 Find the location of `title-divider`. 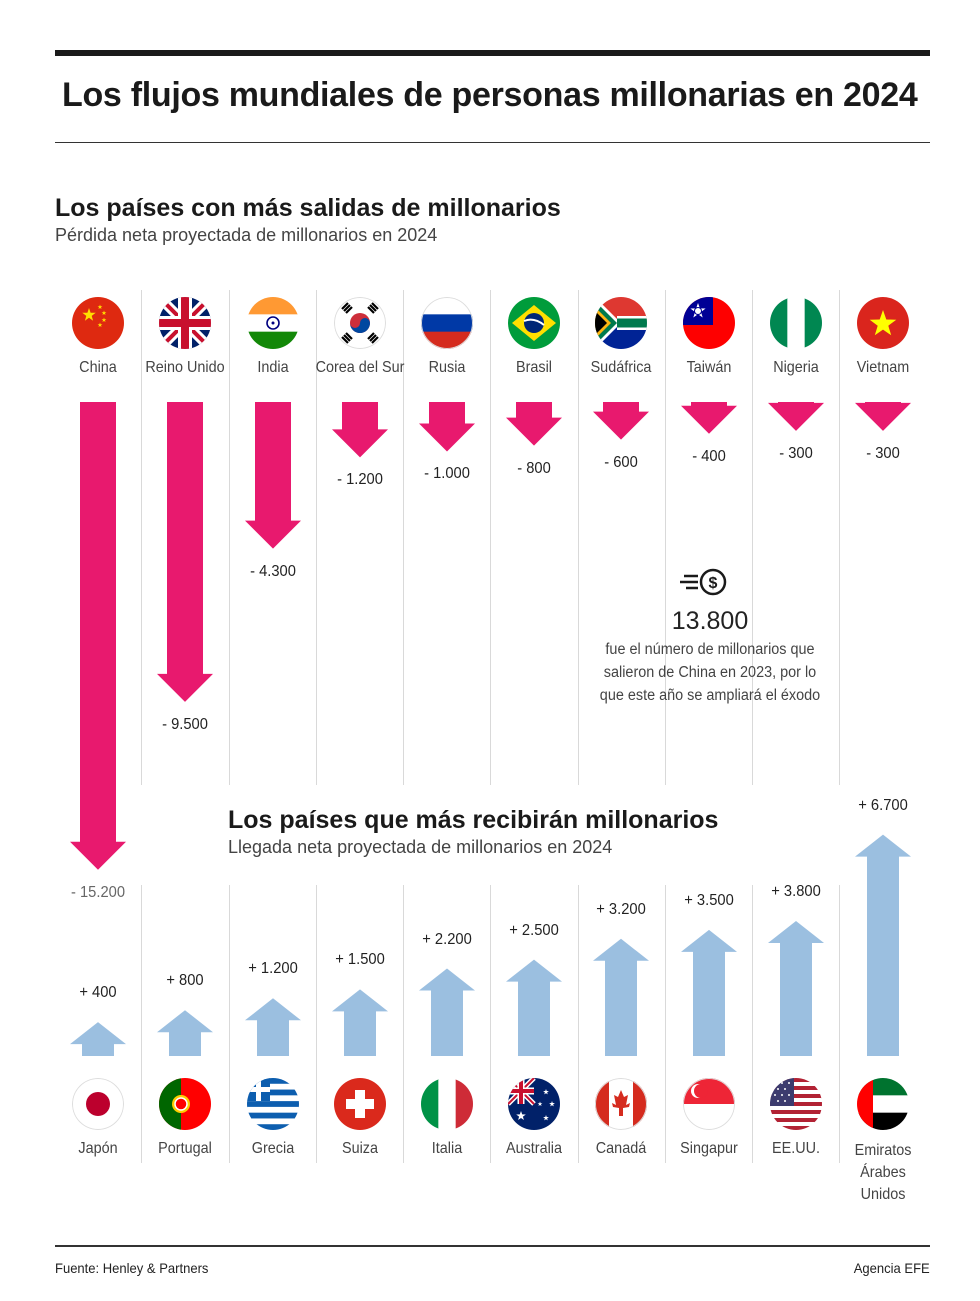

title-divider is located at coordinates (492, 142).